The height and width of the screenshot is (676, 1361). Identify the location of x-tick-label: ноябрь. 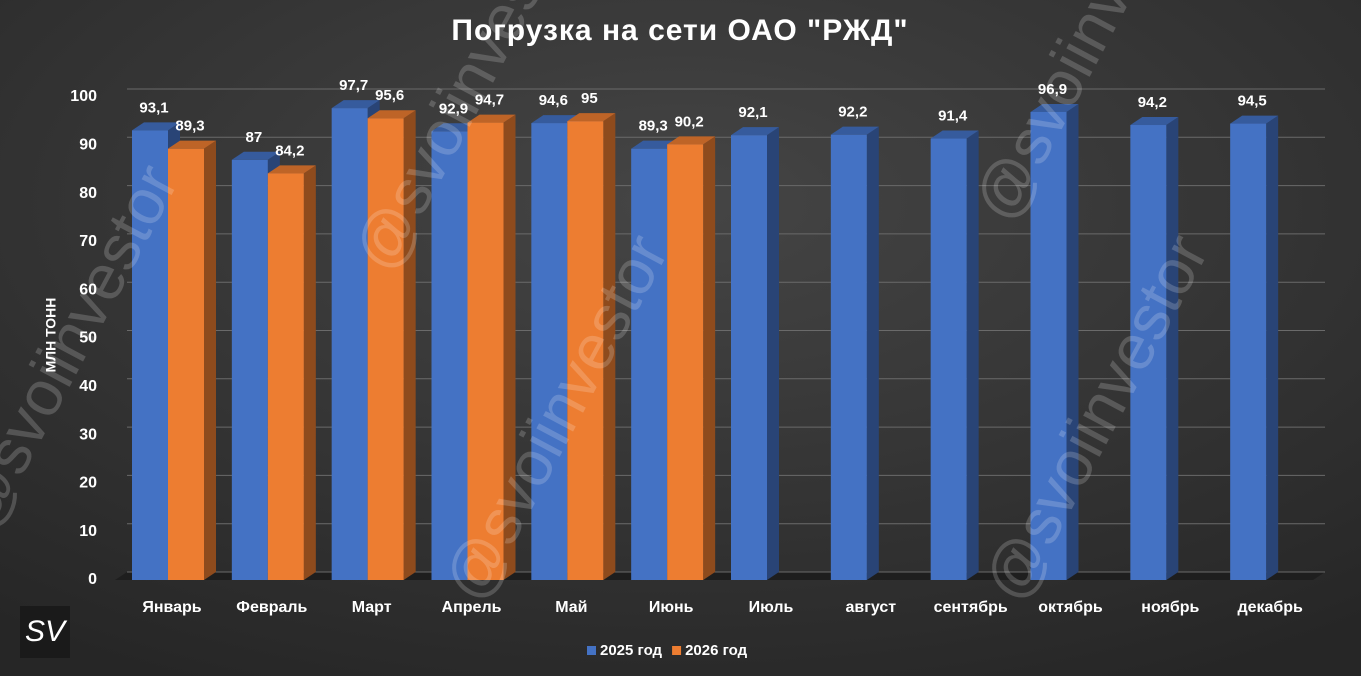
(1170, 607).